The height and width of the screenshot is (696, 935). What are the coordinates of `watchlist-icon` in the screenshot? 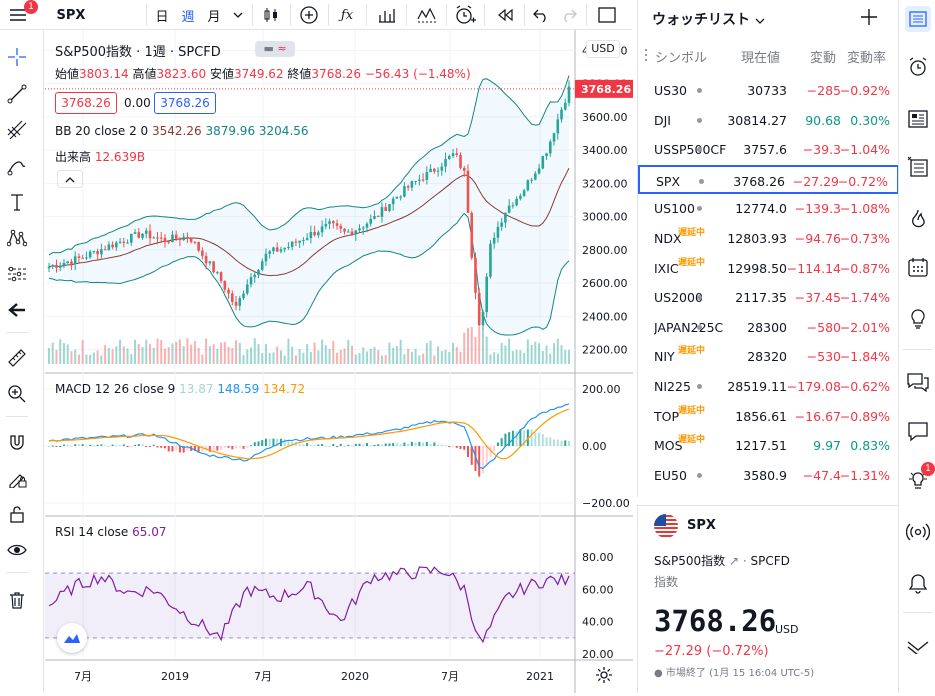 It's located at (917, 19).